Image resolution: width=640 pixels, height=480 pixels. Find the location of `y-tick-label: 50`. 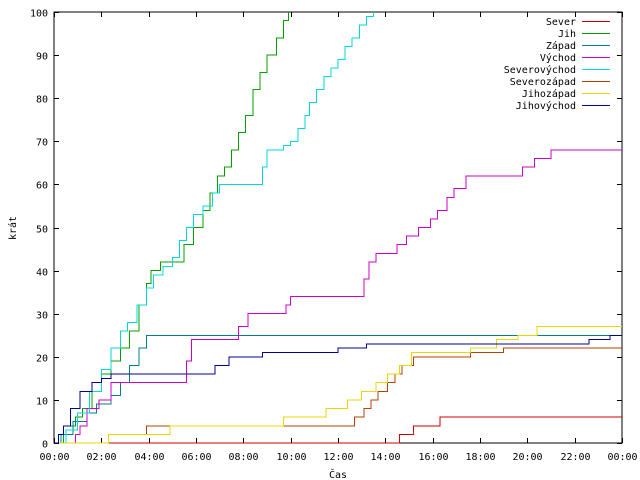

y-tick-label: 50 is located at coordinates (42, 230).